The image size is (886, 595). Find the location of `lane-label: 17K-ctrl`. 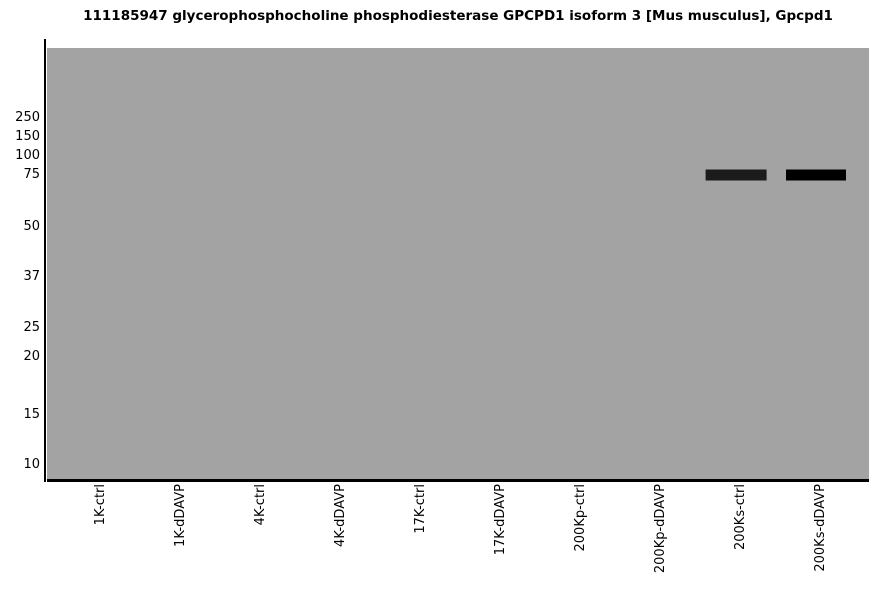

lane-label: 17K-ctrl is located at coordinates (420, 509).